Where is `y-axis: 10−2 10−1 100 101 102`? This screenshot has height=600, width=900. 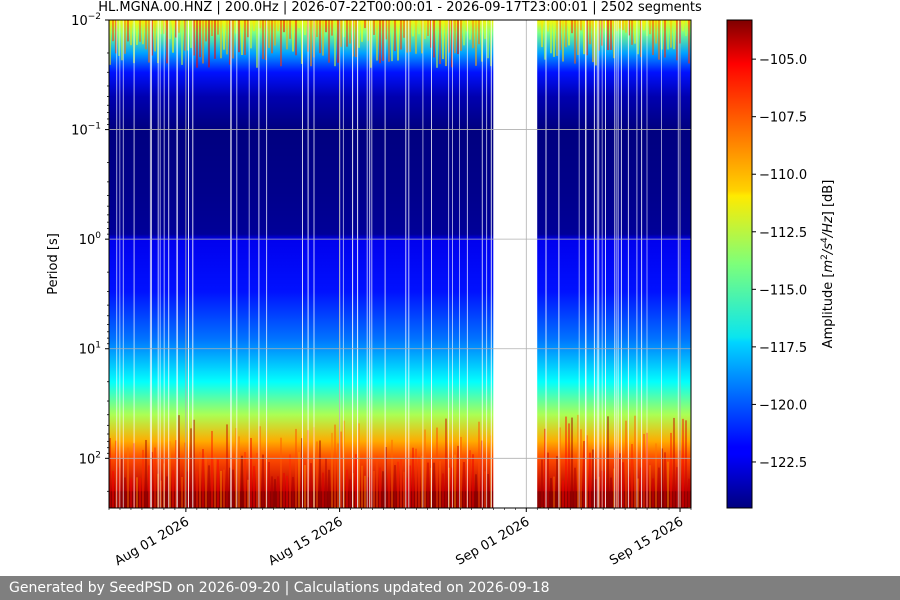
y-axis: 10−2 10−1 100 101 102 is located at coordinates (90, 252).